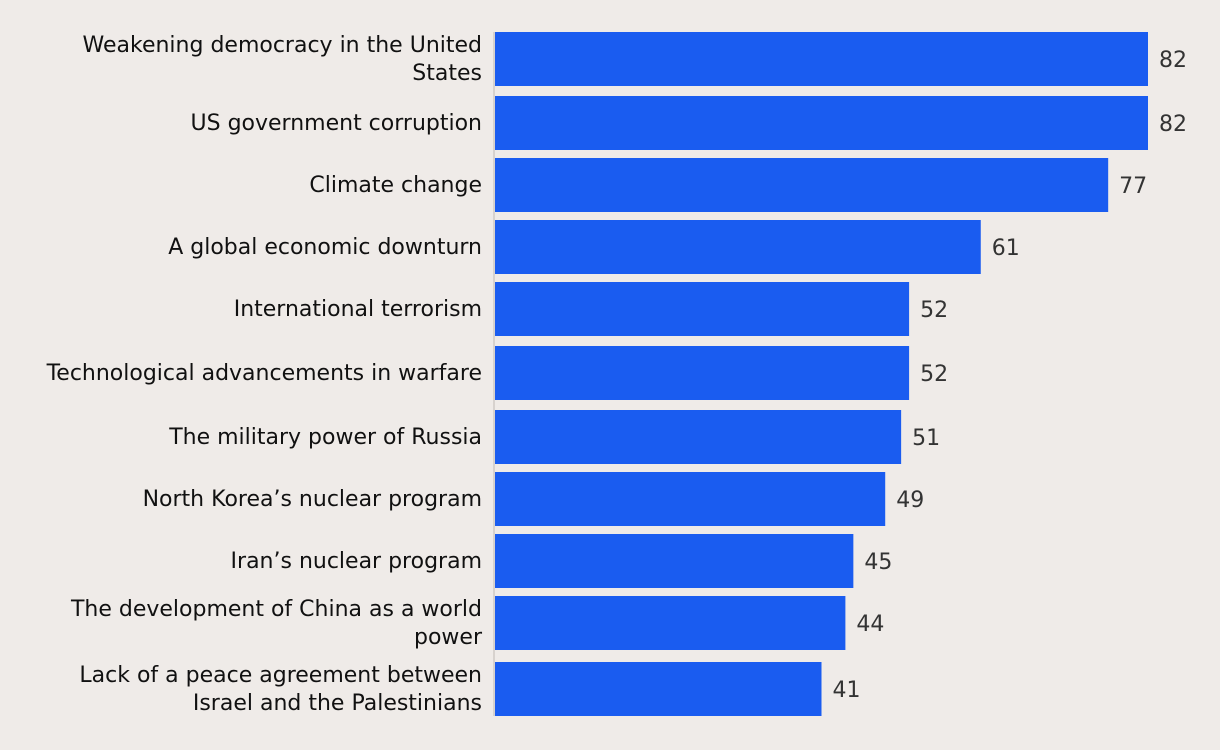 The image size is (1220, 750). Describe the element at coordinates (870, 624) in the screenshot. I see `bar-value-label: 44` at that location.